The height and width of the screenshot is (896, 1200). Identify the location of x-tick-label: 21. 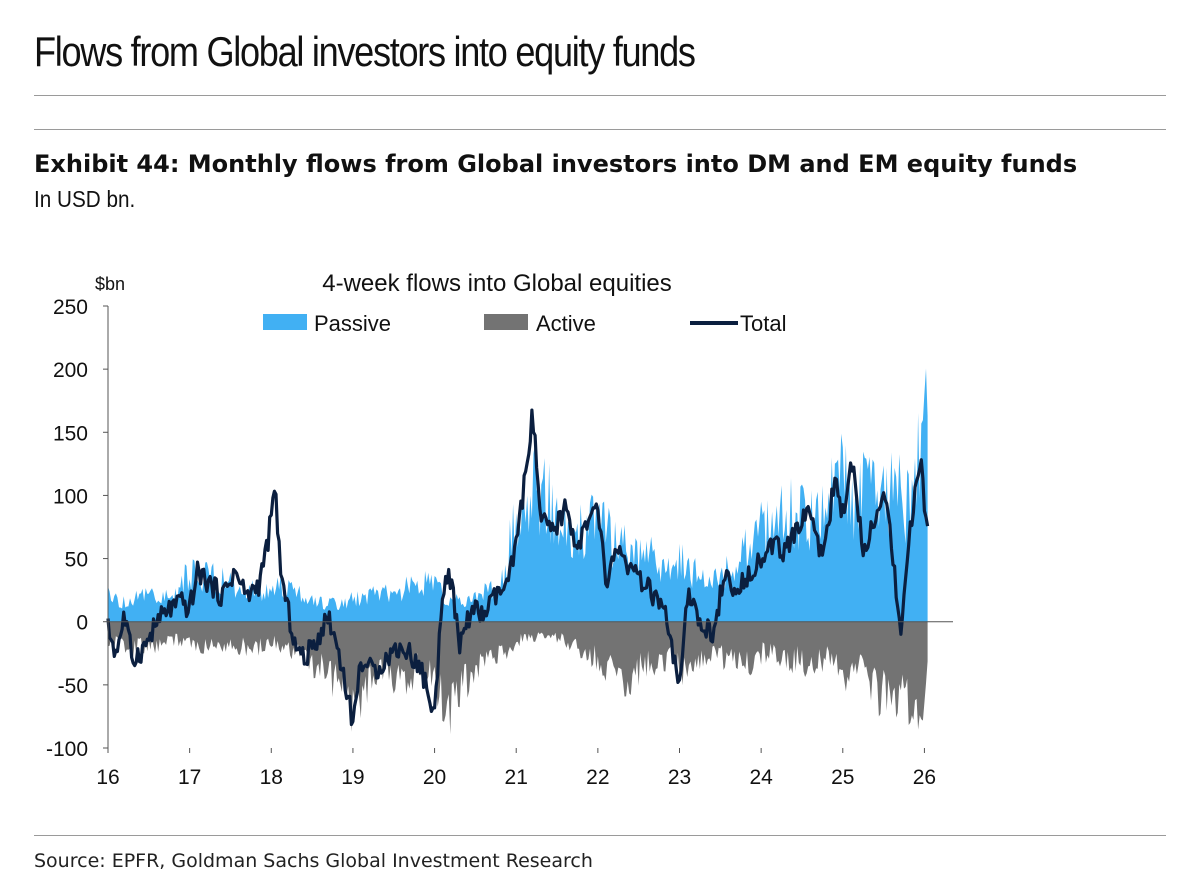
(516, 777).